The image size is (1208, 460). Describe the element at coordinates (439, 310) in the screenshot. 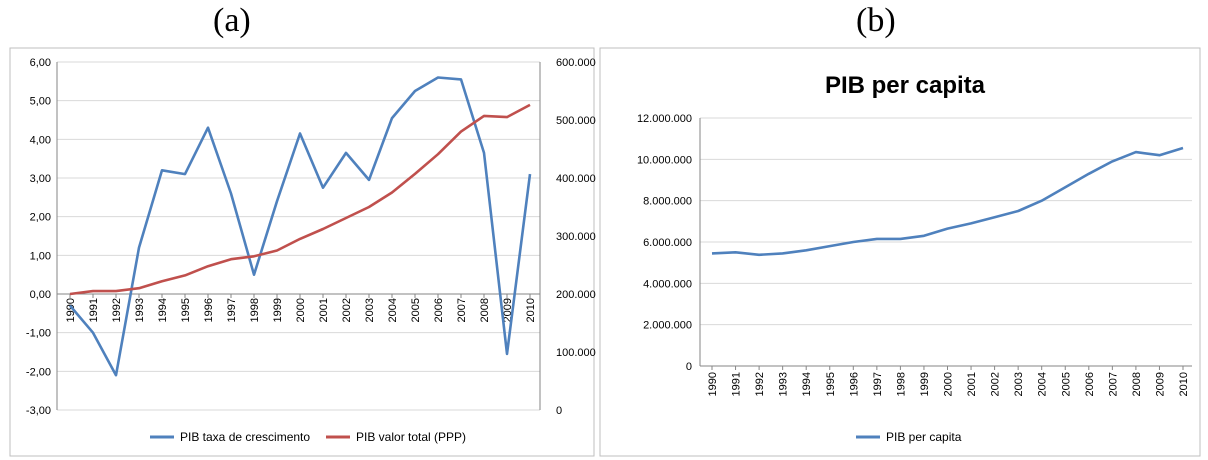

I see `chart-a-x-tick-label: 2006` at that location.